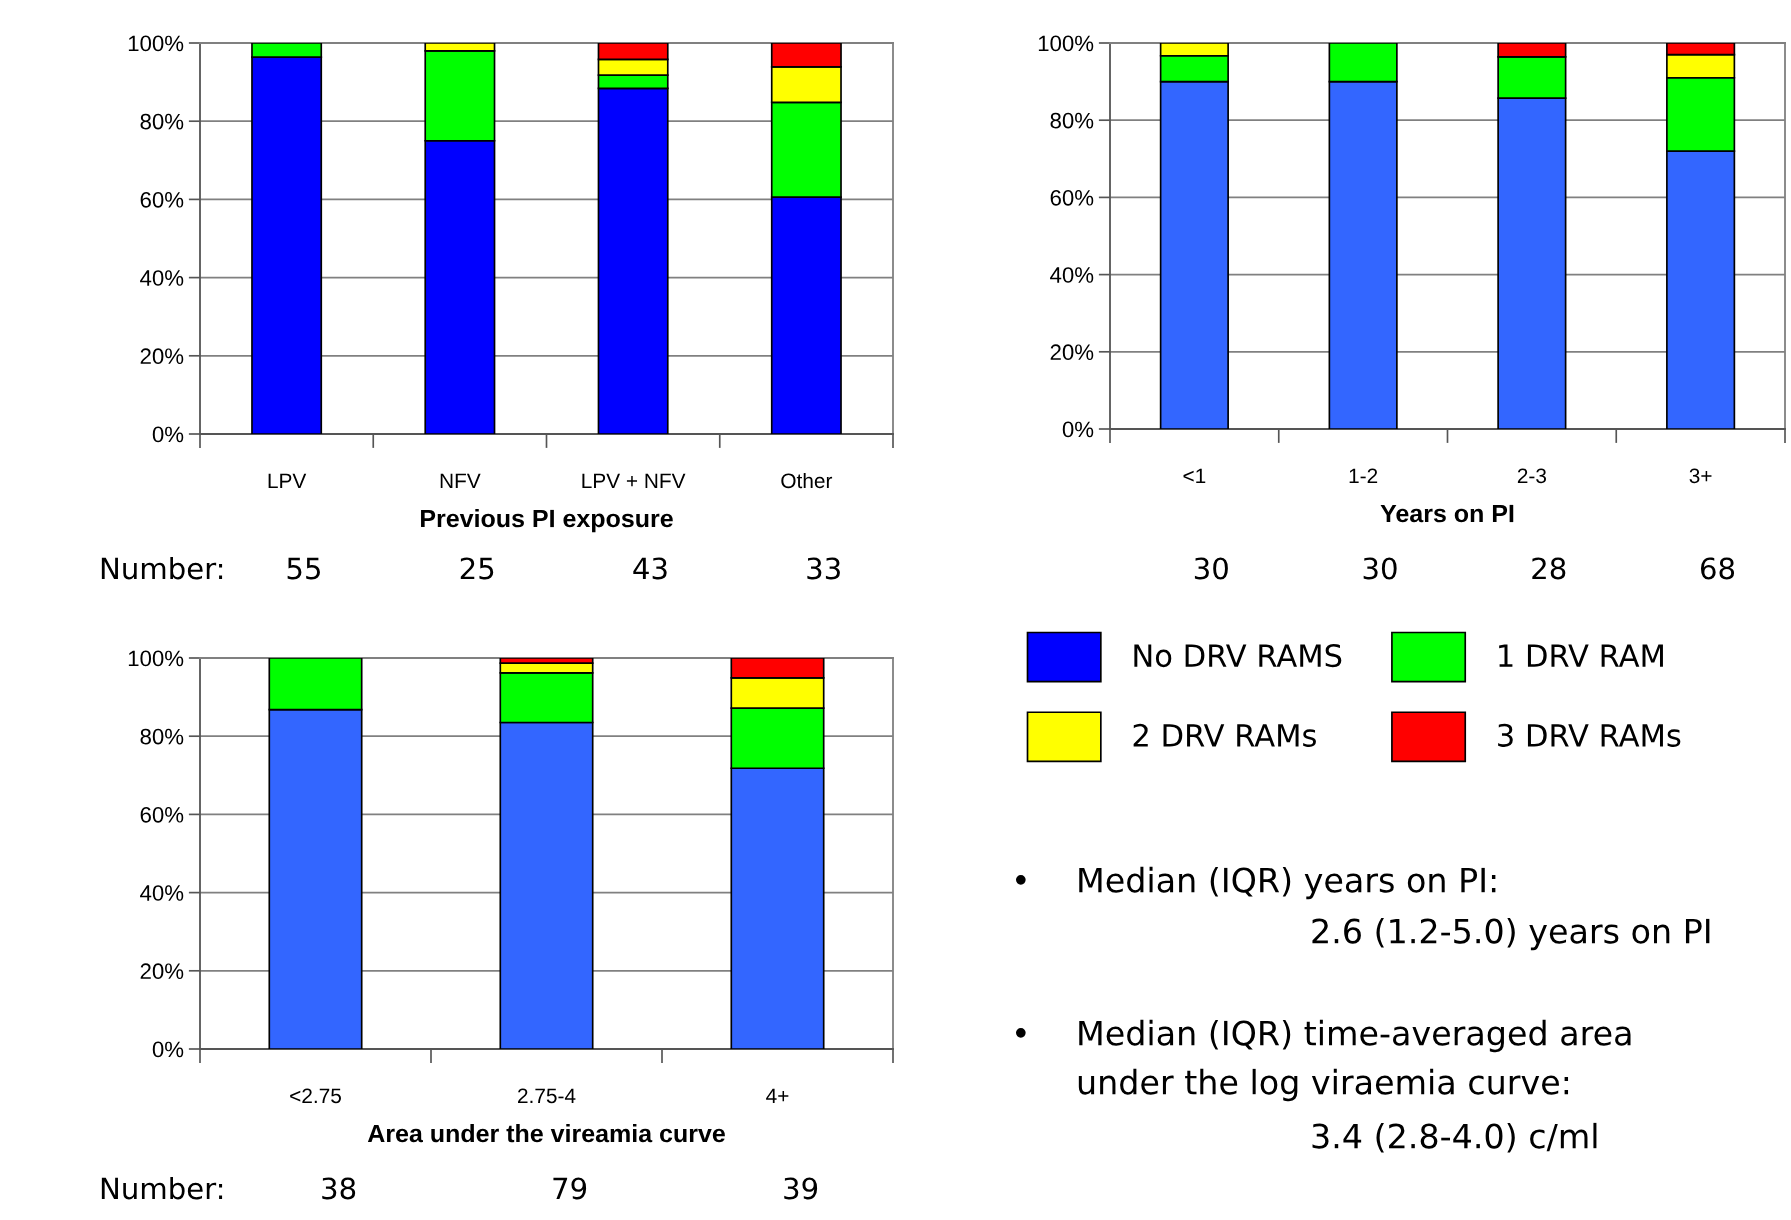  I want to click on text: 39, so click(801, 1188).